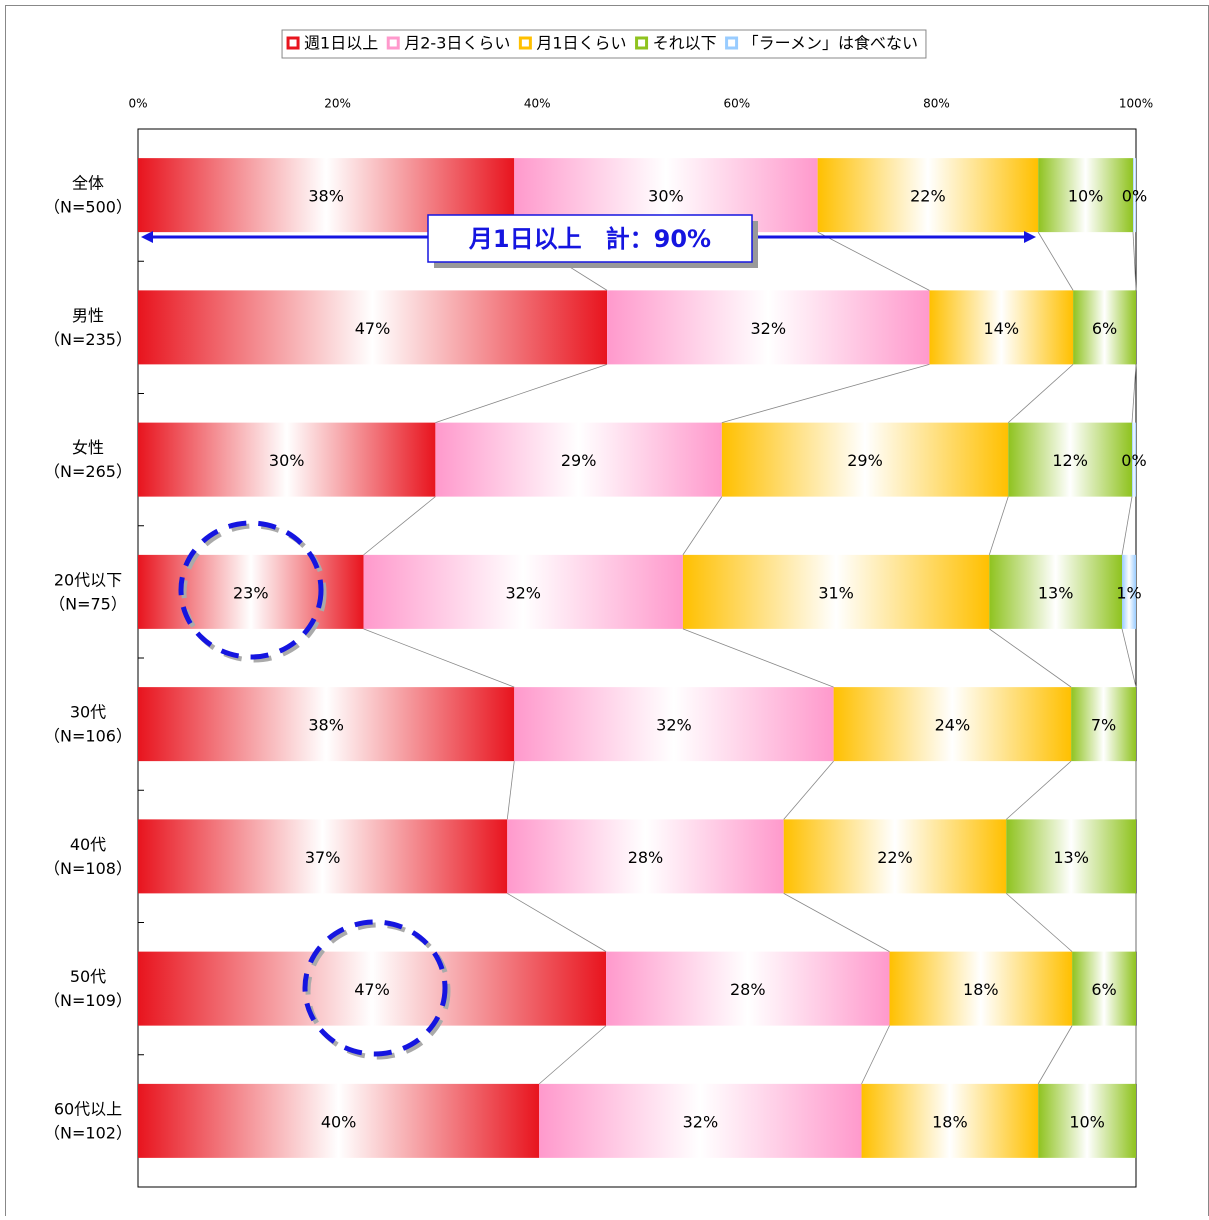  I want to click on value-label: 24%, so click(953, 725).